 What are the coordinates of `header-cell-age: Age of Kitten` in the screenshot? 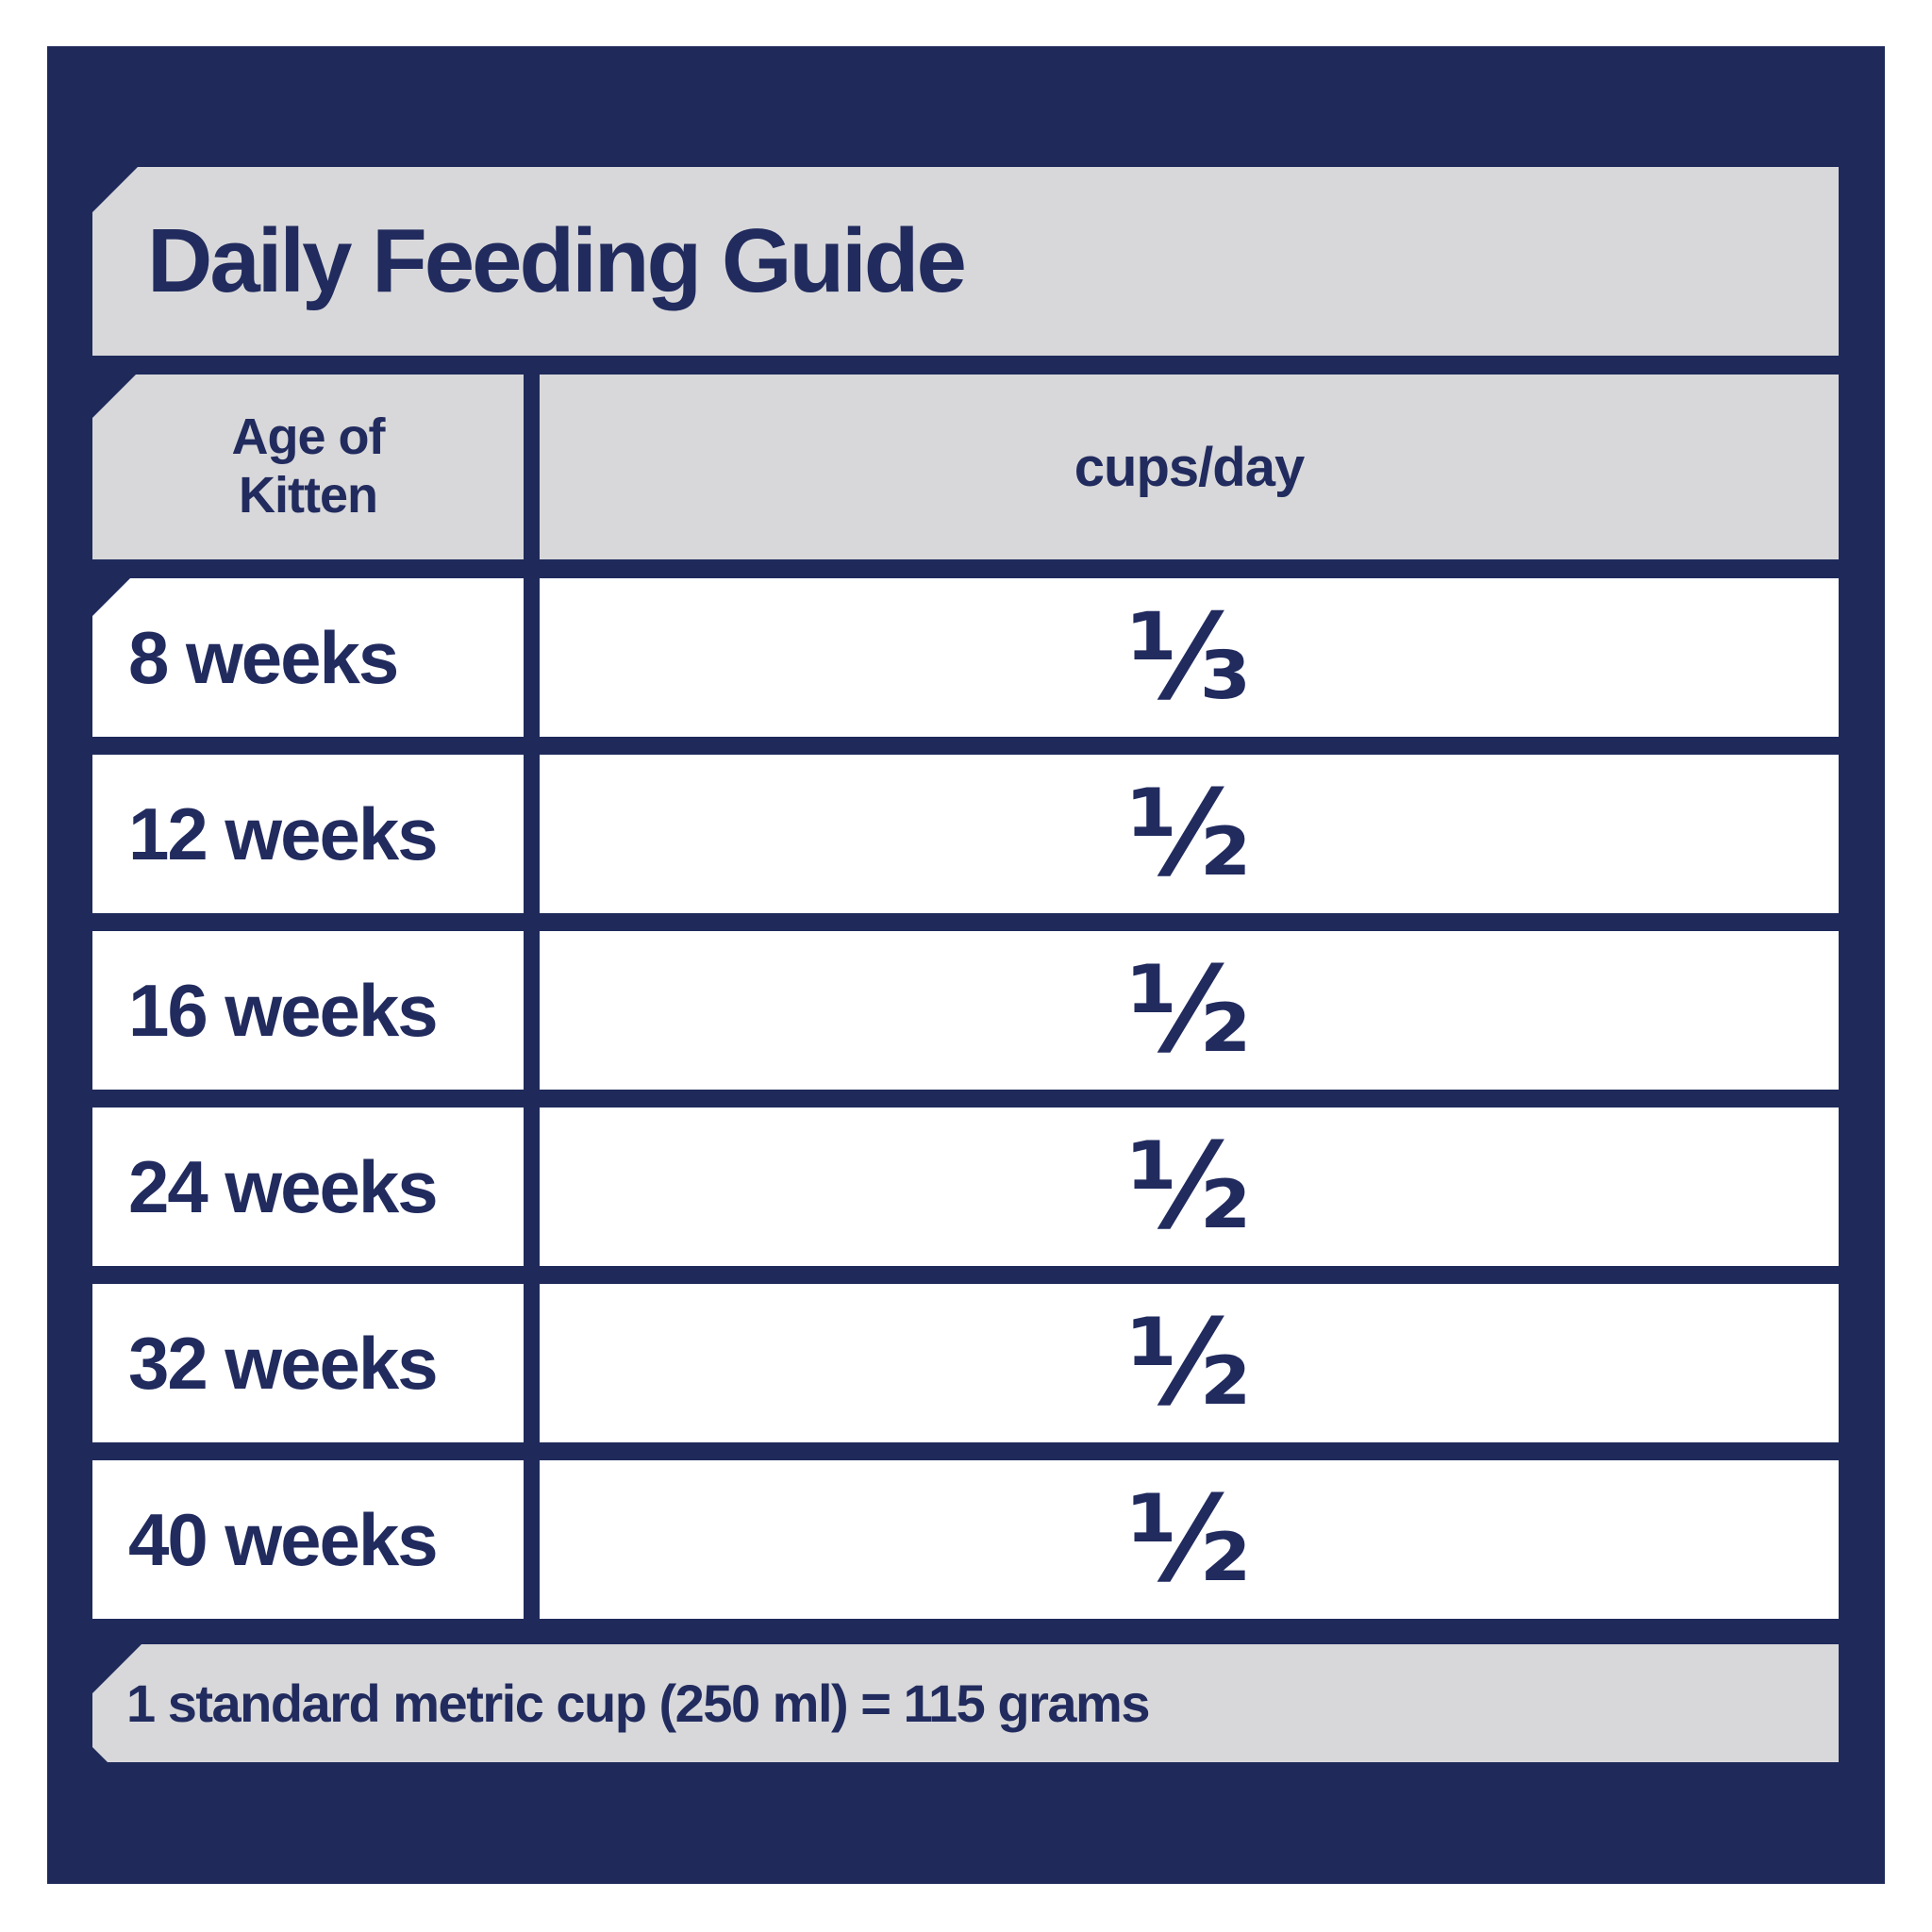 It's located at (308, 467).